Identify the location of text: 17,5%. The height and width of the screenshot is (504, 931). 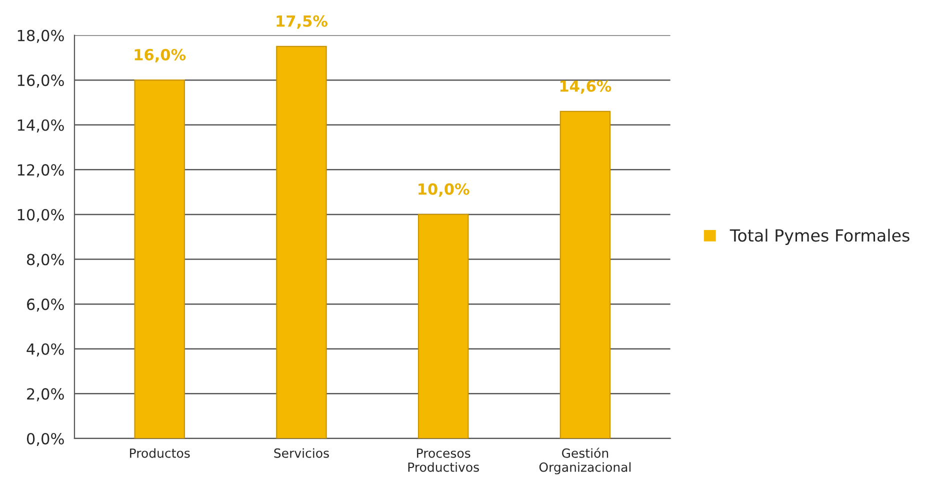
(302, 22).